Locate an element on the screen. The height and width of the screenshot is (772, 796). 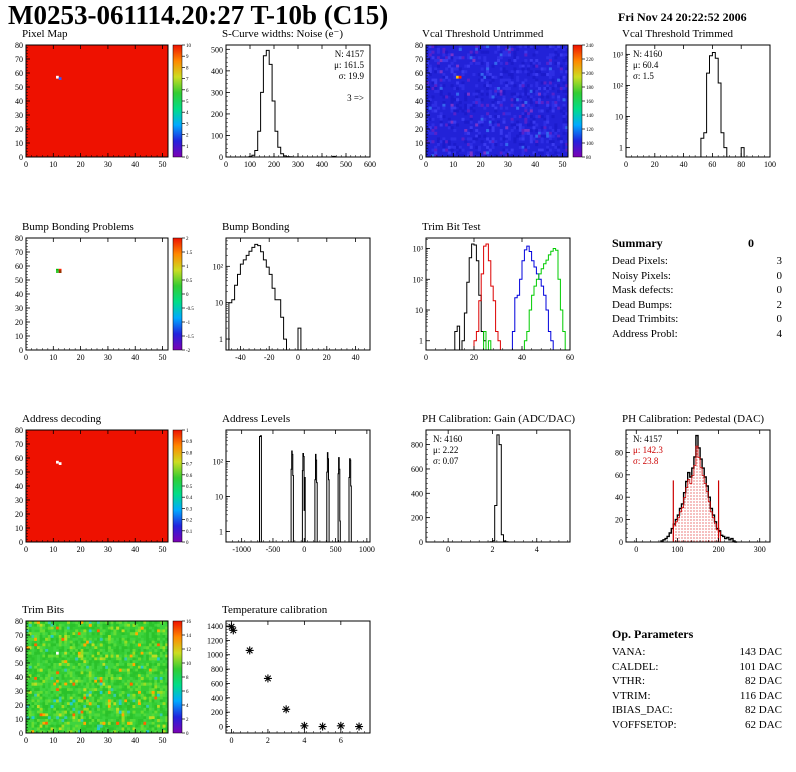
summary-row: Noisy Pixels: 0 is located at coordinates (697, 276).